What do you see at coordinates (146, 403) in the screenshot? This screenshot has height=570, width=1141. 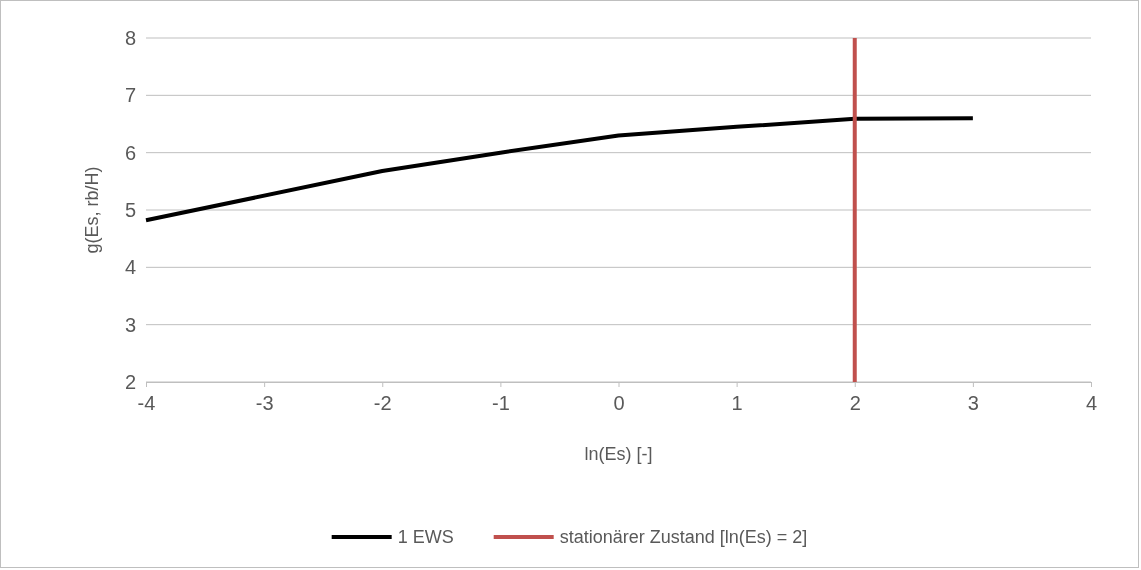 I see `x-tick-label: -4` at bounding box center [146, 403].